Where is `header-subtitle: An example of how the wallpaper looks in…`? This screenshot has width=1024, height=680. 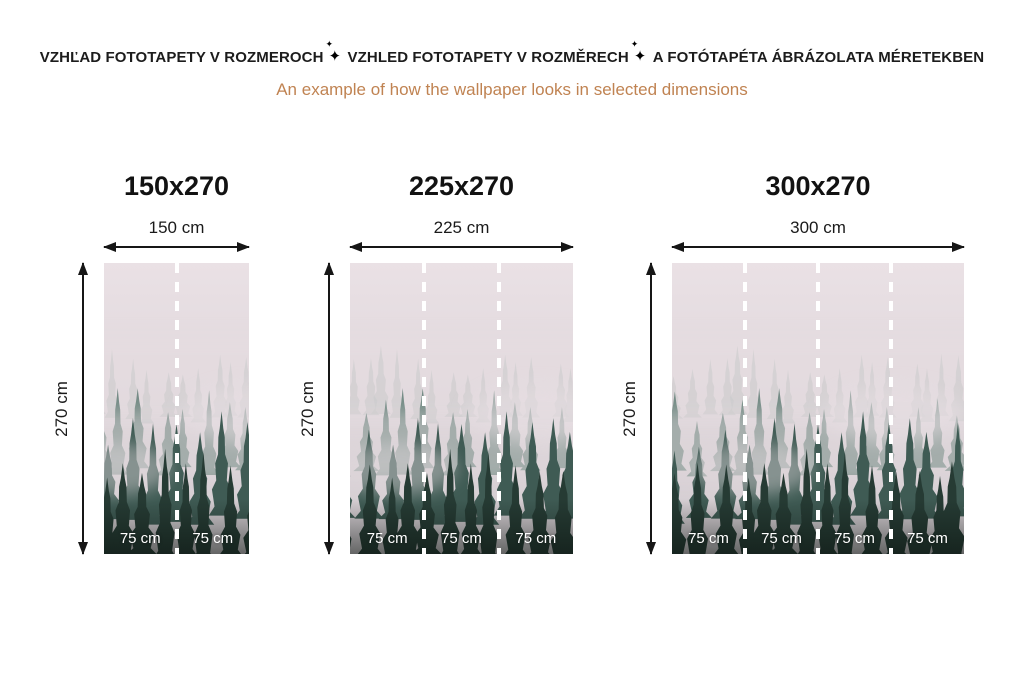 header-subtitle: An example of how the wallpaper looks in… is located at coordinates (512, 89).